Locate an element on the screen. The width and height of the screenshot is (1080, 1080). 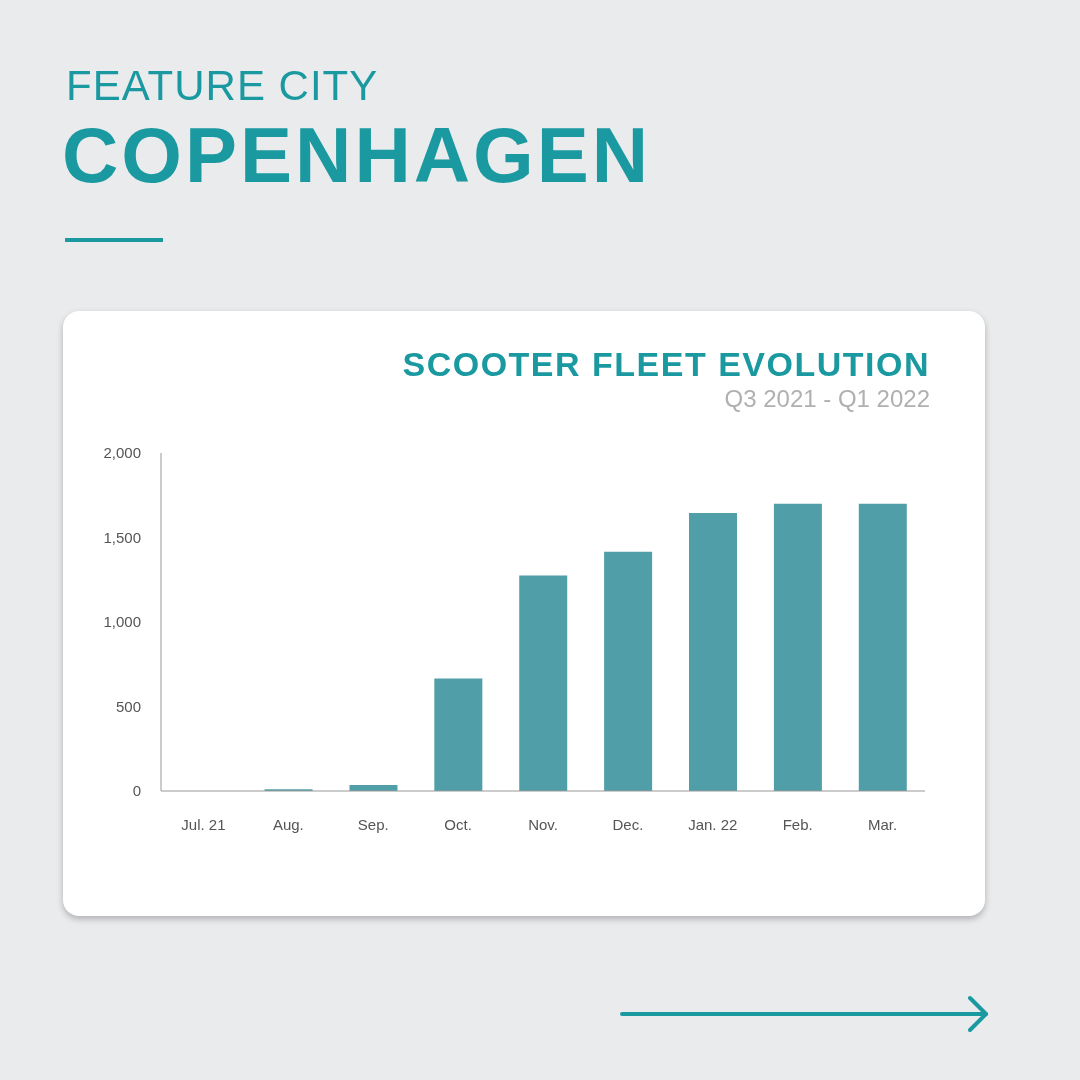
text: FEATURE CITY is located at coordinates (222, 86).